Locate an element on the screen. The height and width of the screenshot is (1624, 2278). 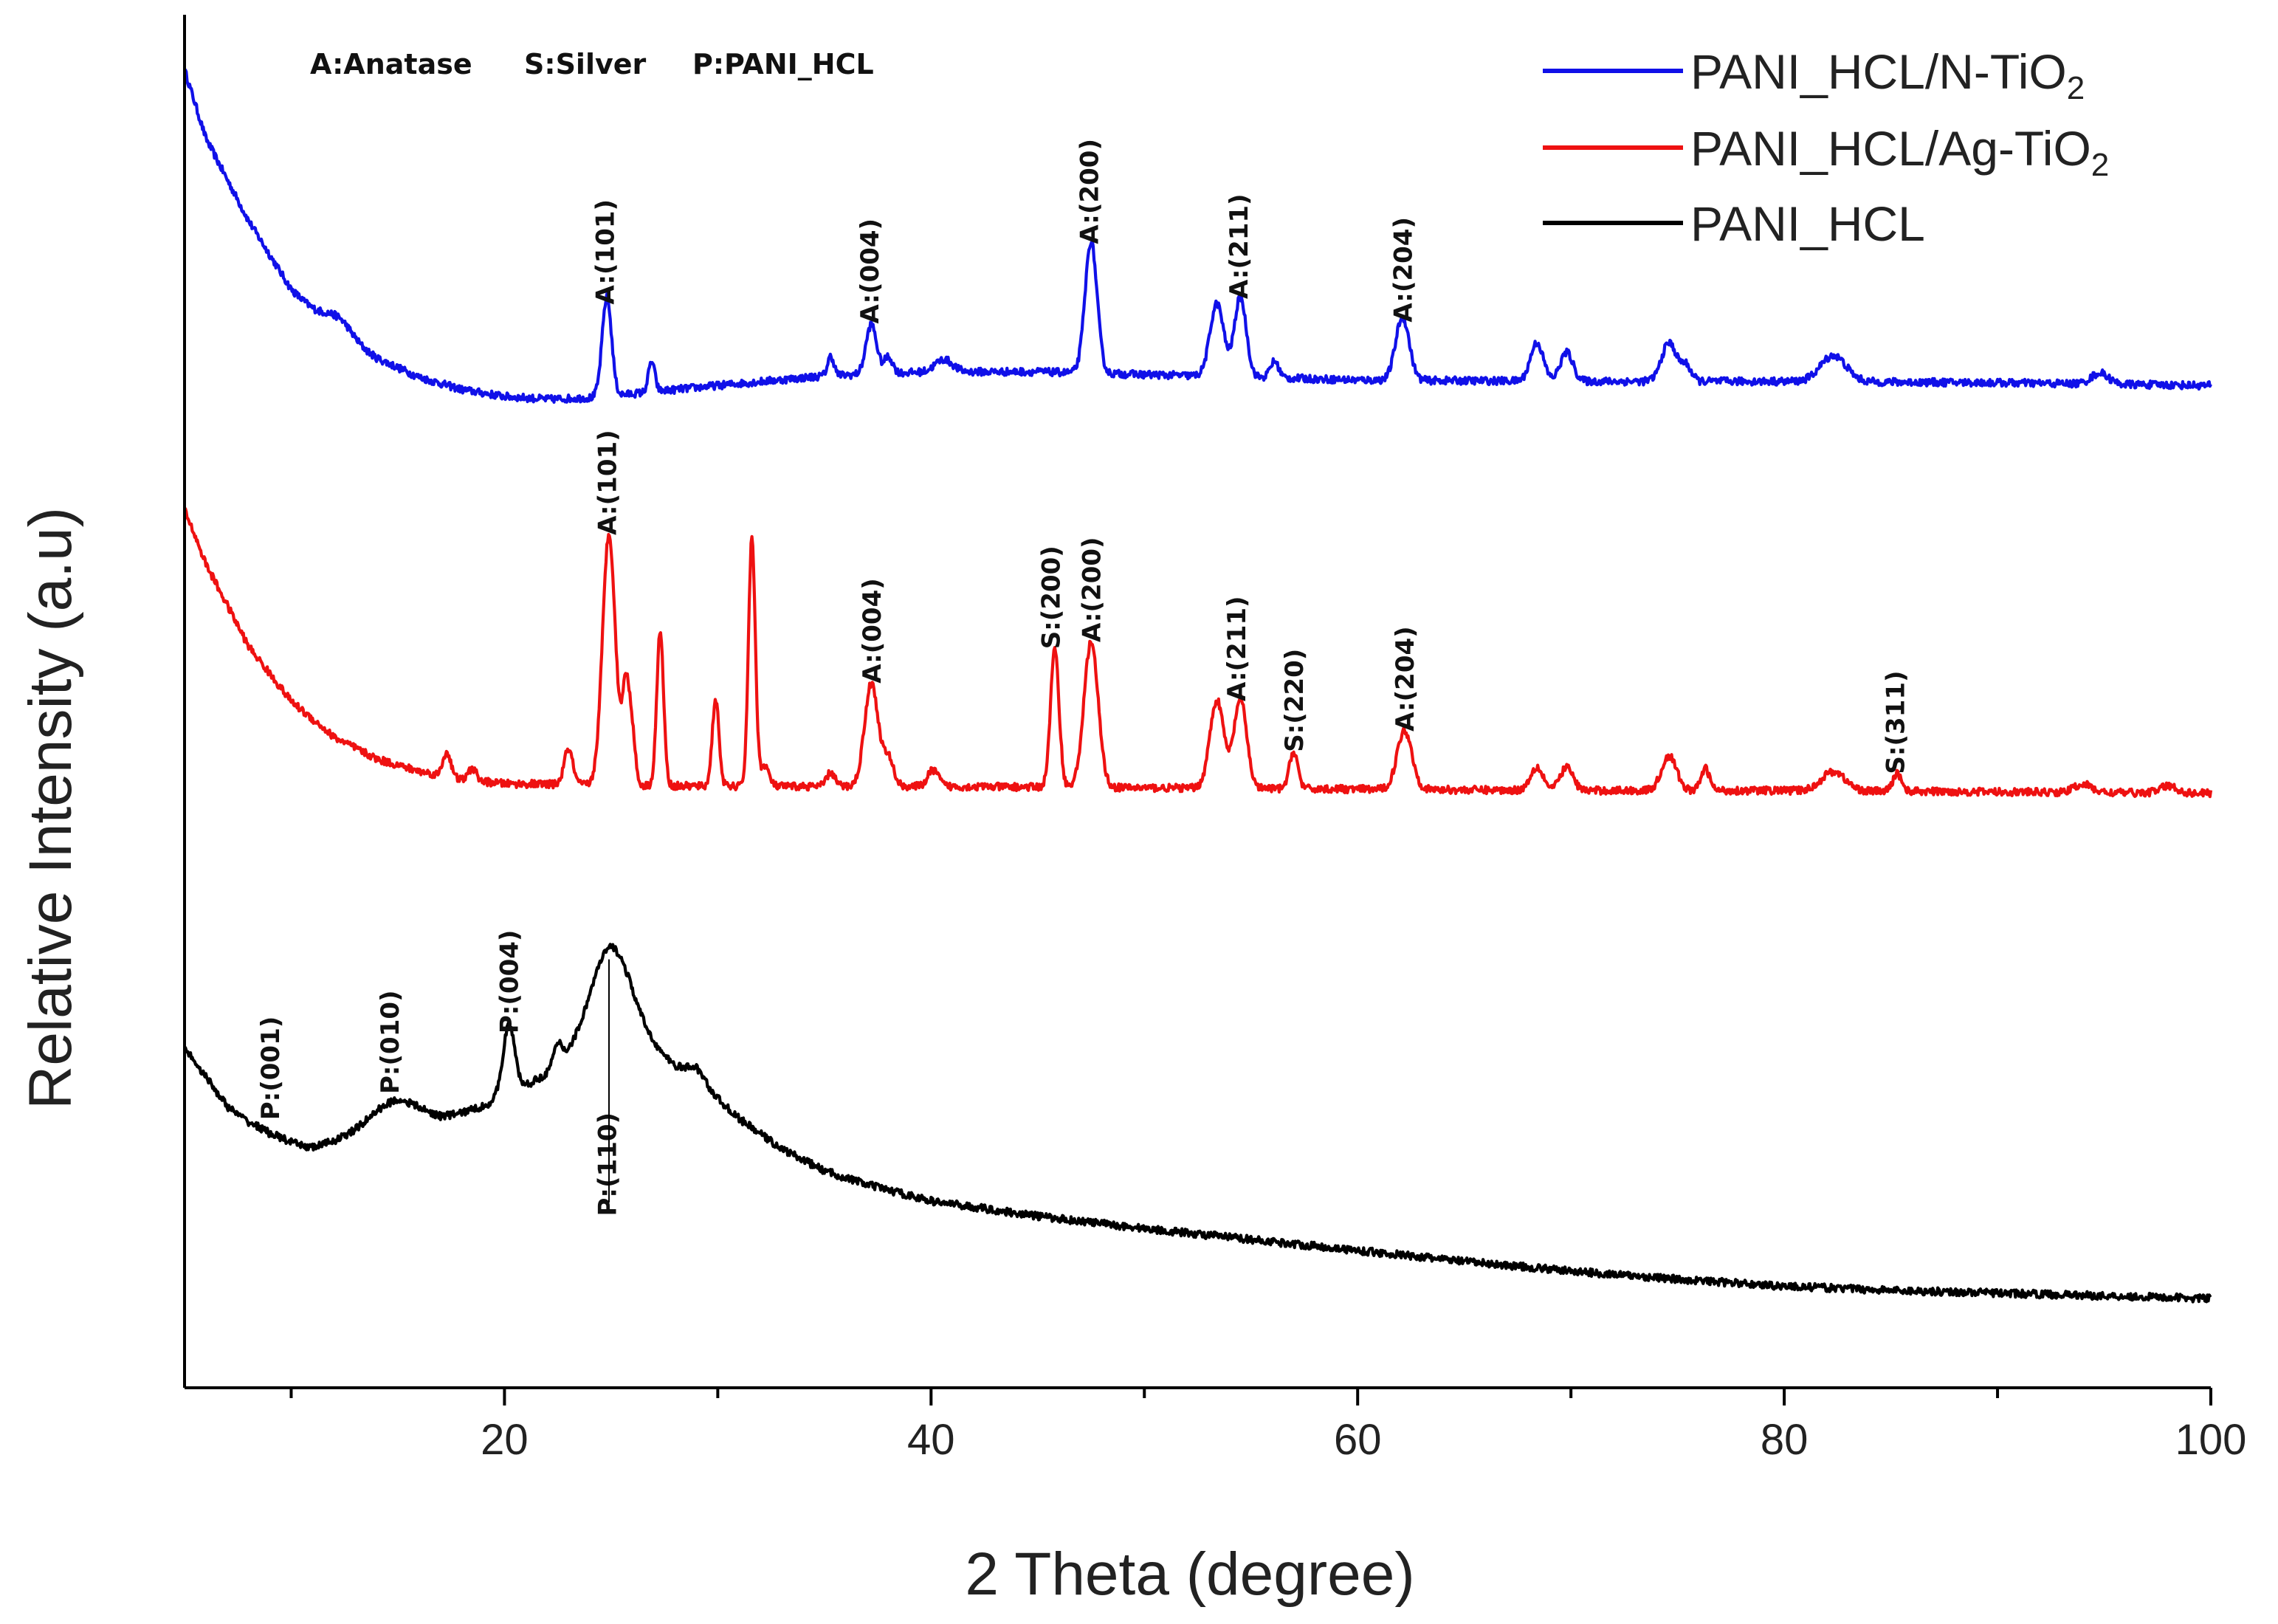
y-axis-title: Relative Intensity (a.u) is located at coordinates (50, 808).